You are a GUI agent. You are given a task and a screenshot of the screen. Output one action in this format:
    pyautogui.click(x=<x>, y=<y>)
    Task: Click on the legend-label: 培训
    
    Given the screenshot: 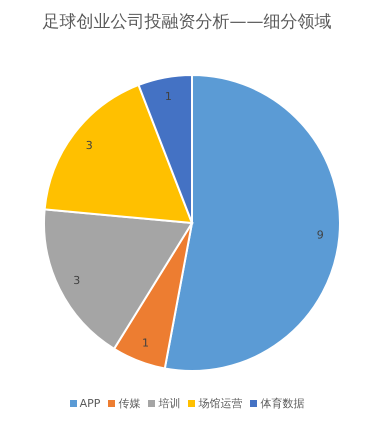 What is the action you would take?
    pyautogui.click(x=169, y=403)
    